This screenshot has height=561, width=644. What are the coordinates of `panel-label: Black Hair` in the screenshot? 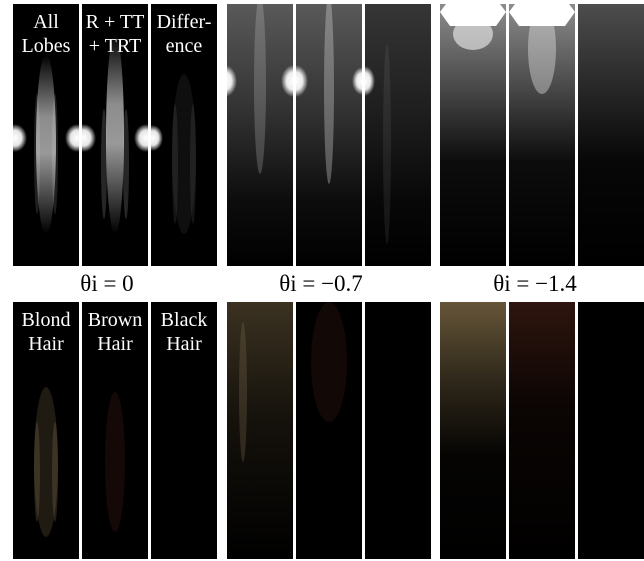 It's located at (184, 332).